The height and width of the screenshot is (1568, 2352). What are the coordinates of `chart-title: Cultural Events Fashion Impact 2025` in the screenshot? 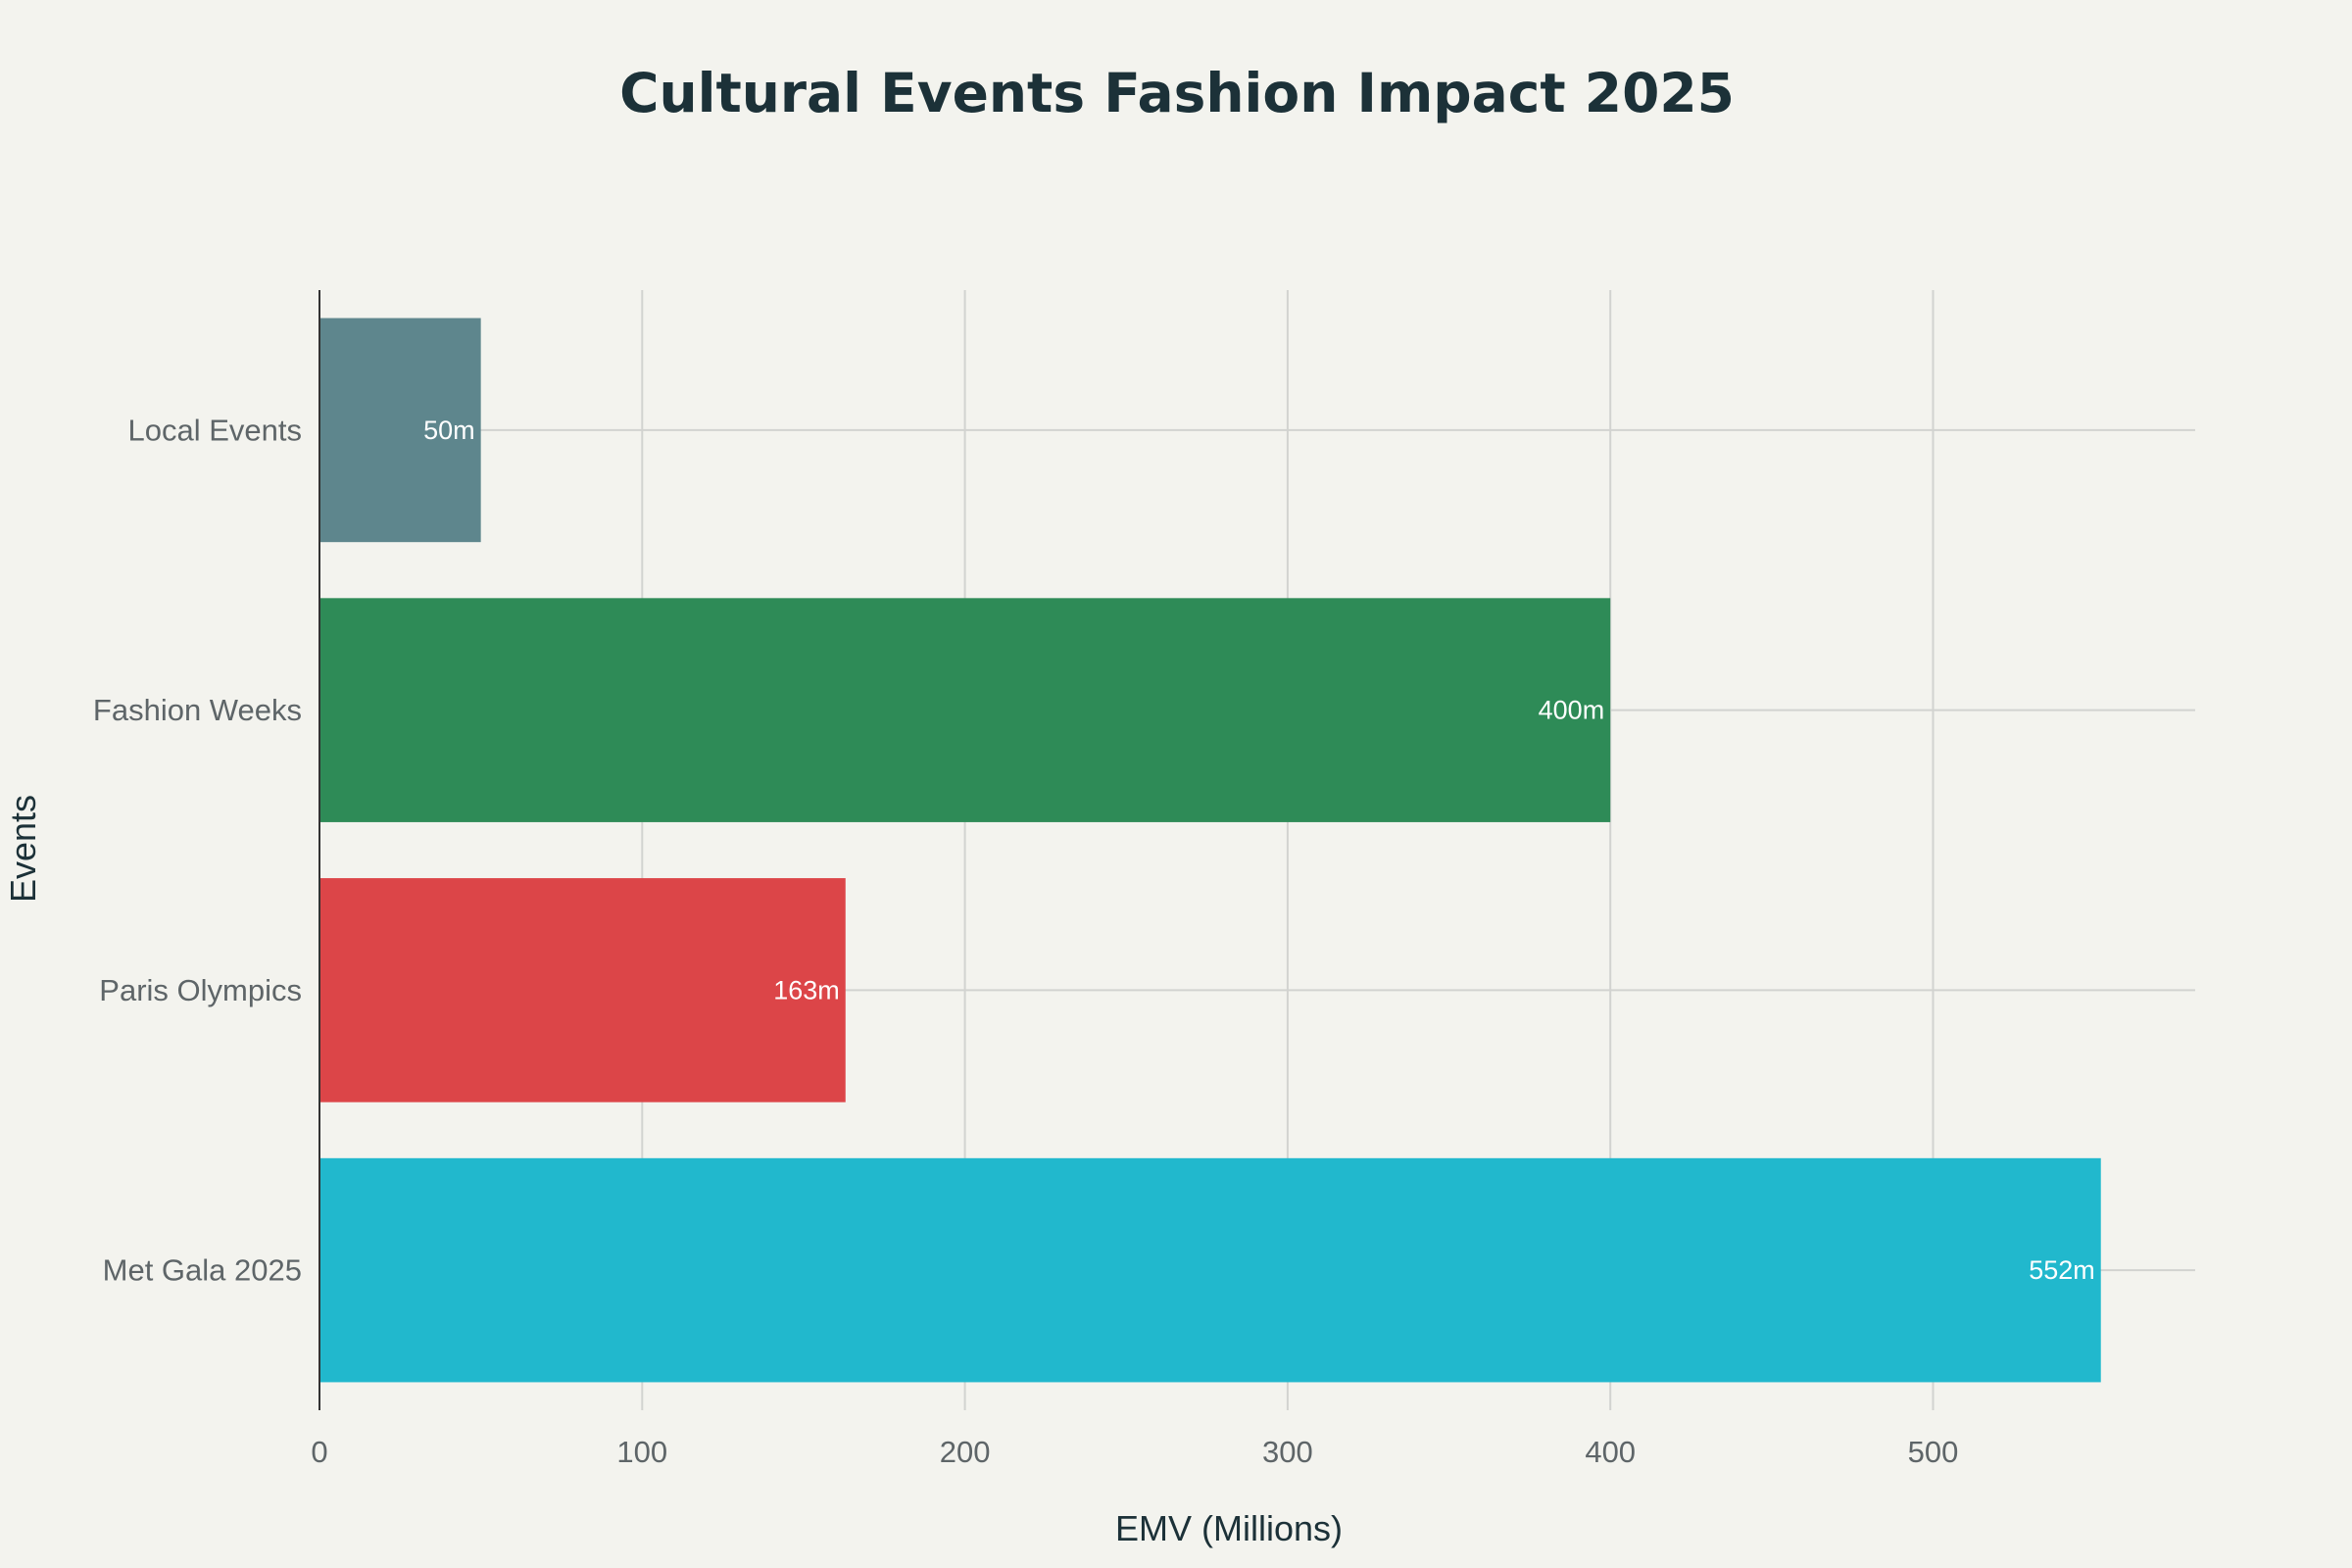 It's located at (1177, 93).